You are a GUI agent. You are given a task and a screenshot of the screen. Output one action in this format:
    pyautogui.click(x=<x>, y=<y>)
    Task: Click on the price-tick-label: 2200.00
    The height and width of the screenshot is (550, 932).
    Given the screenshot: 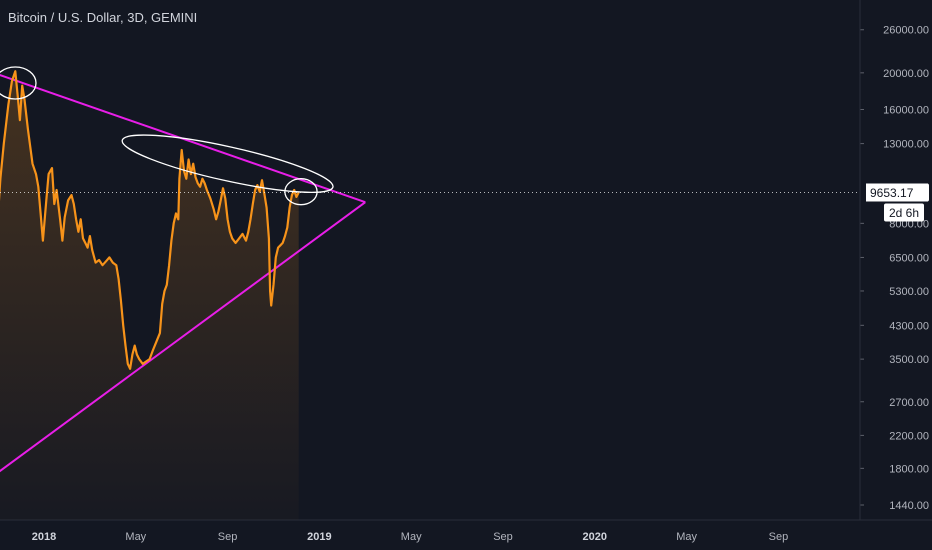 What is the action you would take?
    pyautogui.click(x=909, y=436)
    